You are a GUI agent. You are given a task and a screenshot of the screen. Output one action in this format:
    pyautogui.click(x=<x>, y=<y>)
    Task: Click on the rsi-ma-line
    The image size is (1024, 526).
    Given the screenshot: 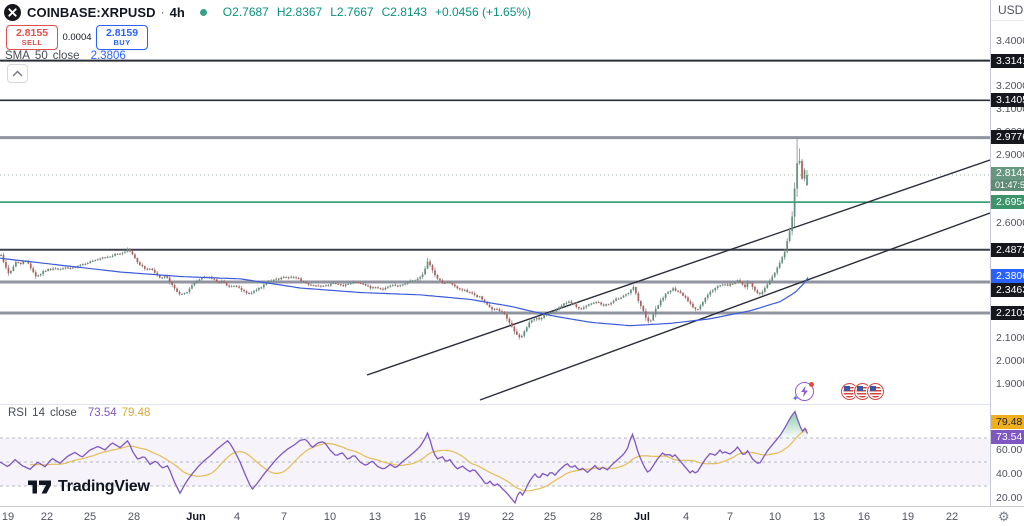 What is the action you would take?
    pyautogui.click(x=418, y=460)
    